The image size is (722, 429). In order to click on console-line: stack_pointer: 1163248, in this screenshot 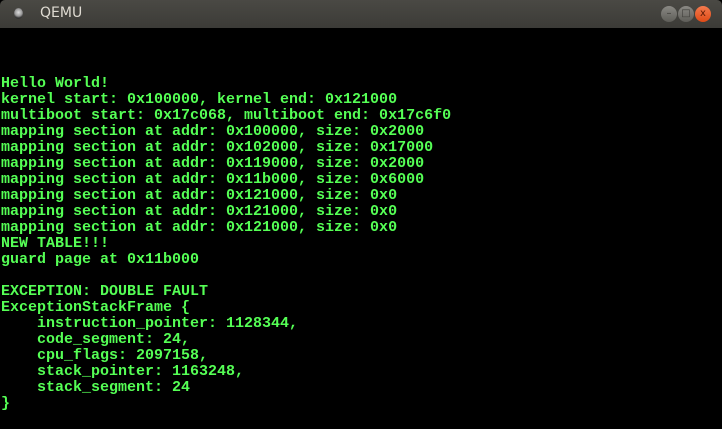, I will do `click(123, 371)`.